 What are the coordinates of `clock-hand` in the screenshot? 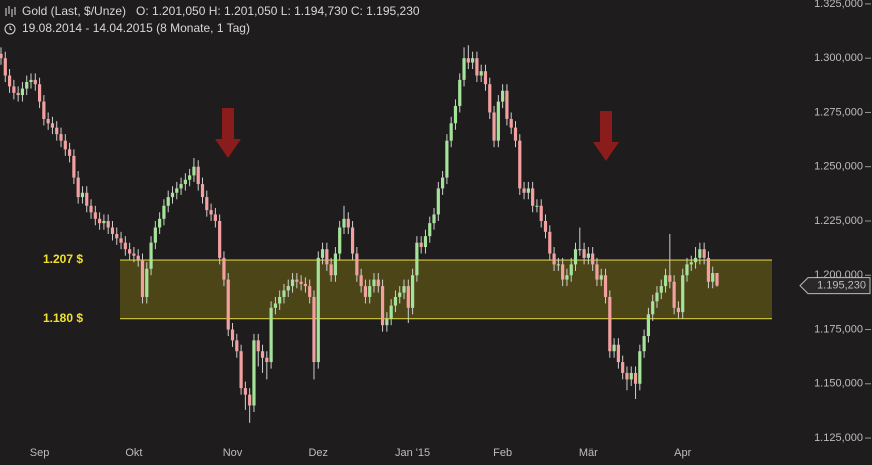 It's located at (11, 28).